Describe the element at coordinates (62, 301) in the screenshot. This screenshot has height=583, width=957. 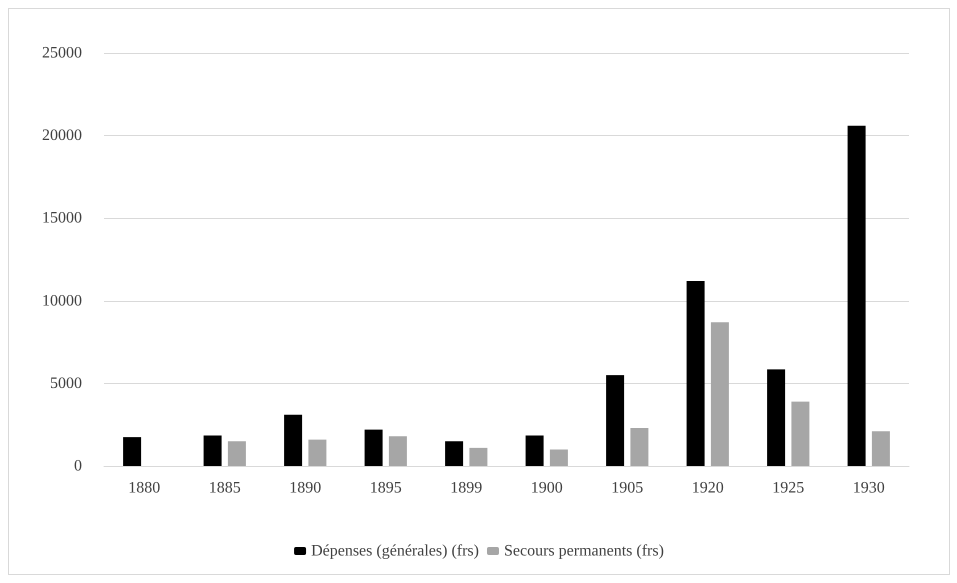
I see `y-tick-label: 10000` at that location.